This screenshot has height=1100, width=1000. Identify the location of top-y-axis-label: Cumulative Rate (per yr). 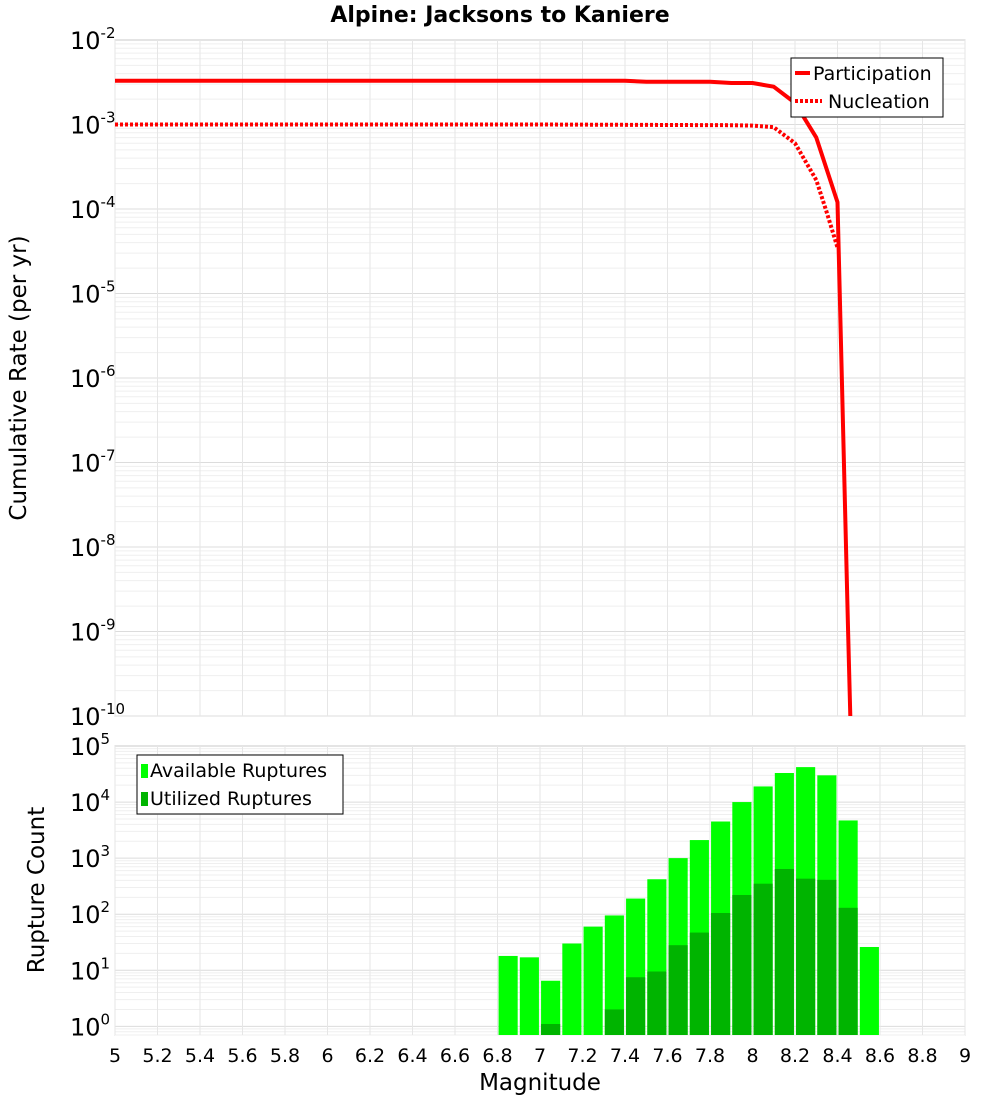
(19, 377).